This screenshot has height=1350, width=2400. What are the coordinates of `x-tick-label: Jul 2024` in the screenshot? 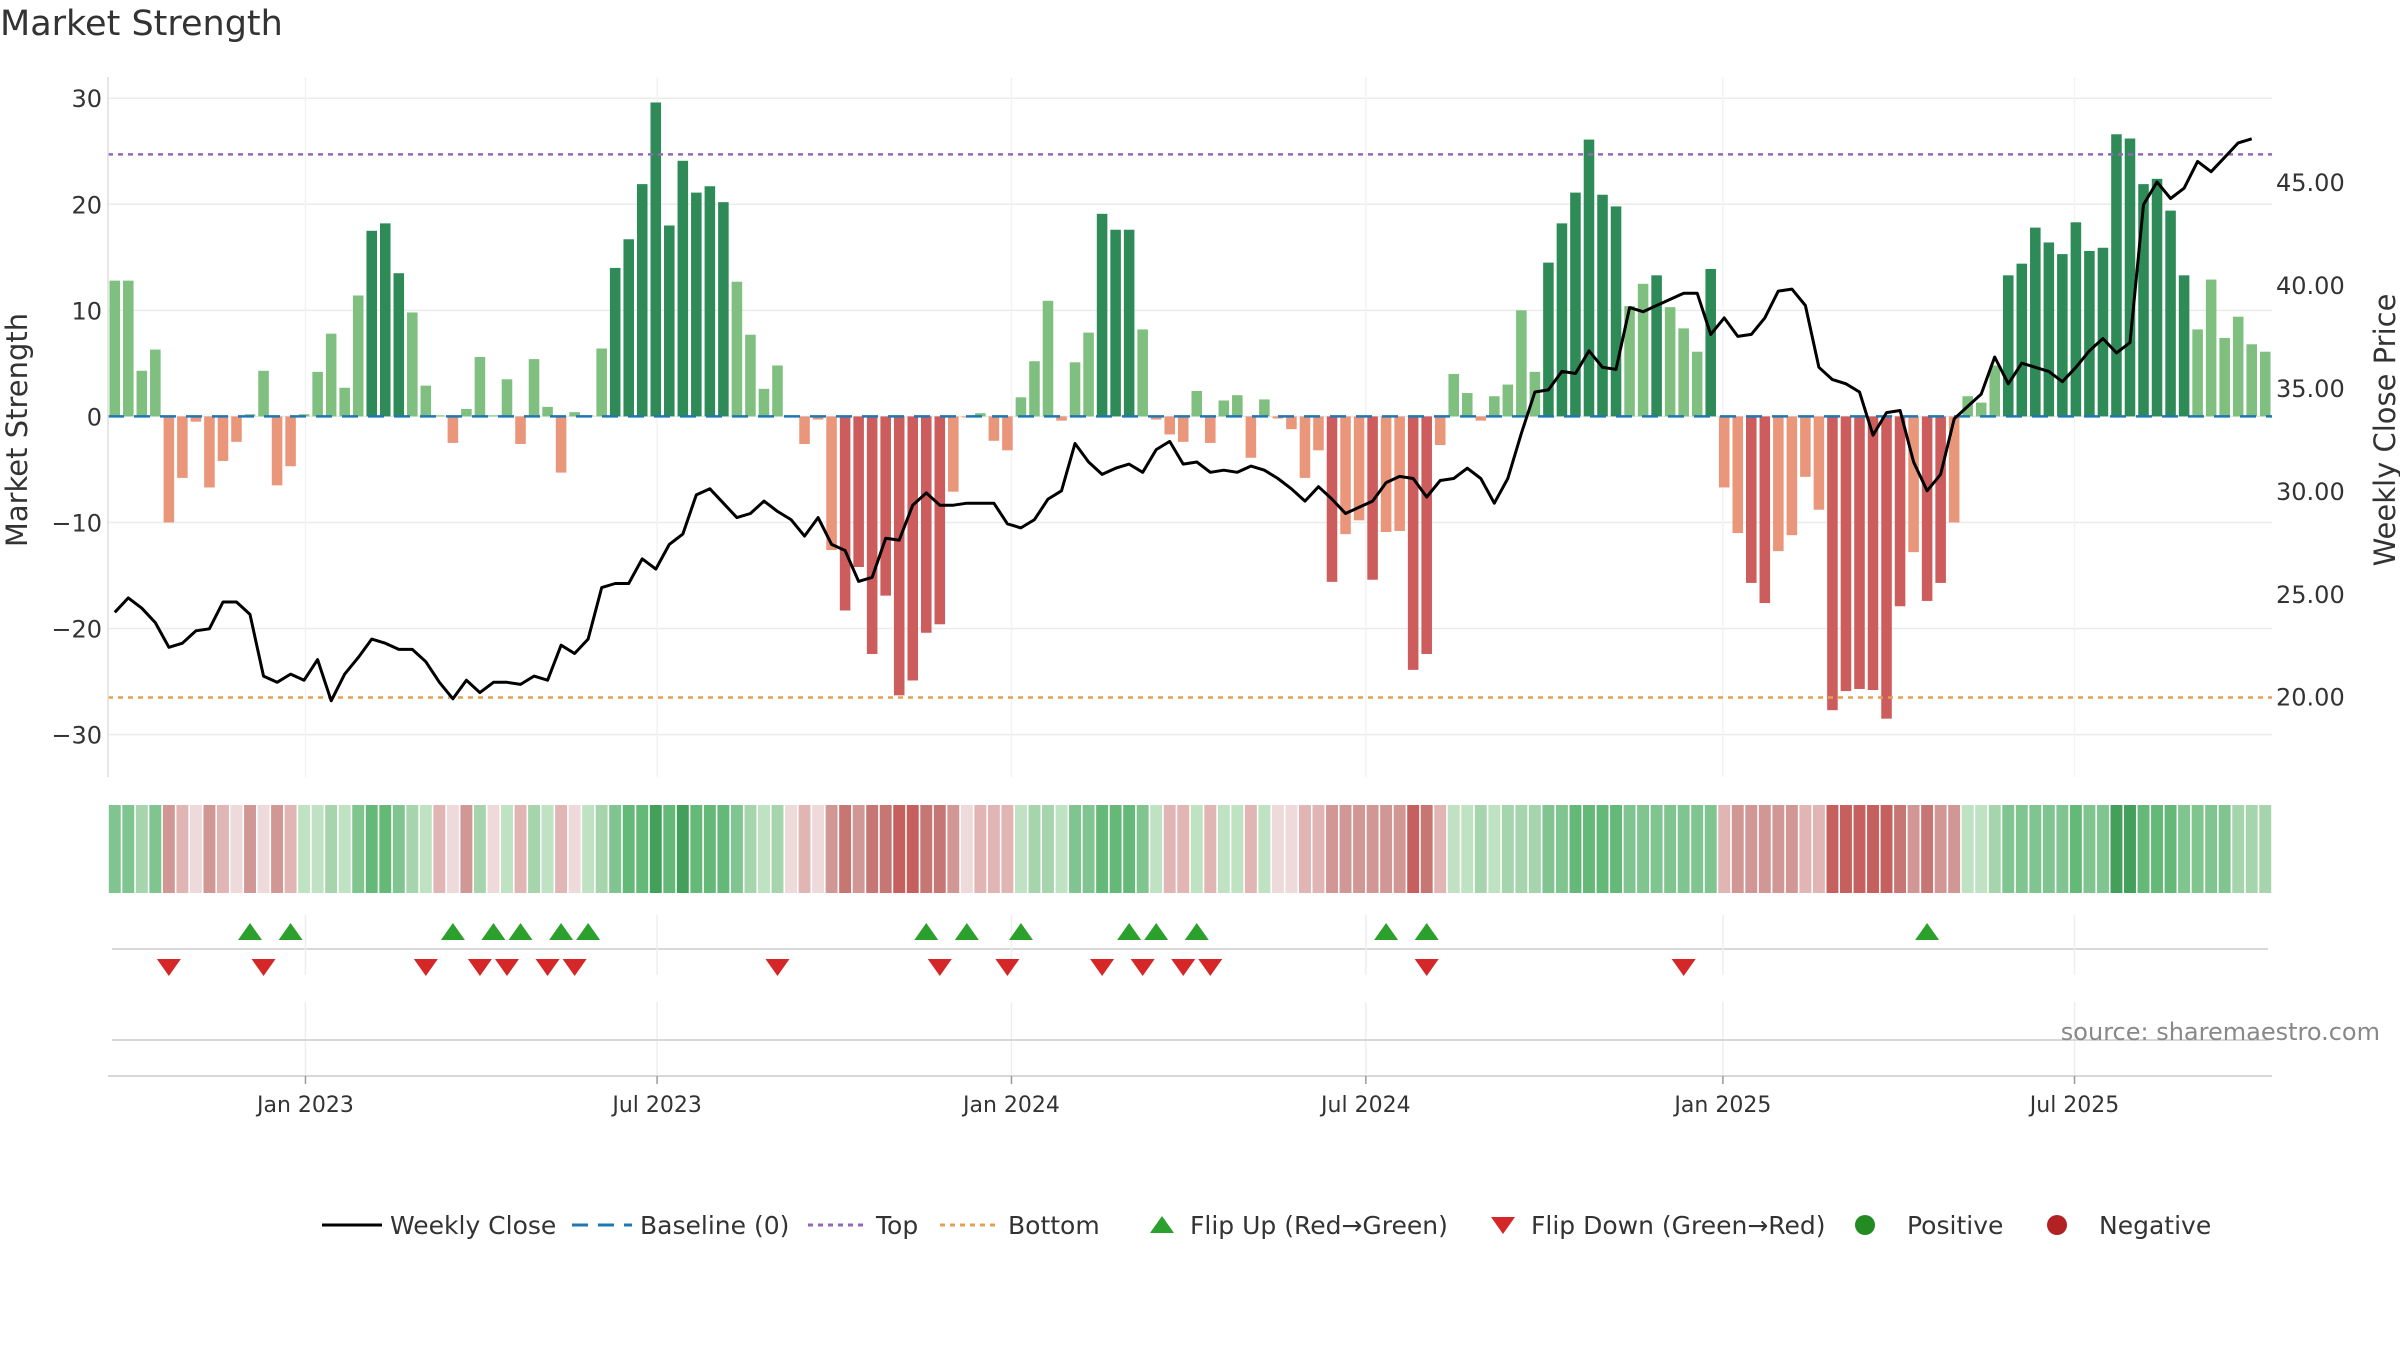 It's located at (1365, 1105).